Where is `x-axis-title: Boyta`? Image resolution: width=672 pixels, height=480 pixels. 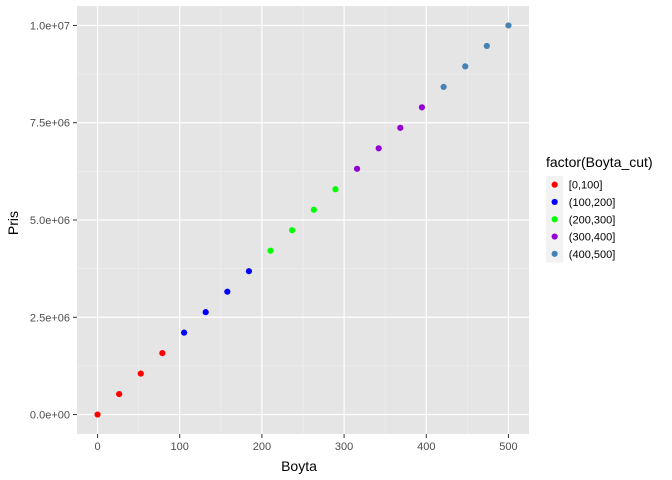 x-axis-title: Boyta is located at coordinates (299, 466).